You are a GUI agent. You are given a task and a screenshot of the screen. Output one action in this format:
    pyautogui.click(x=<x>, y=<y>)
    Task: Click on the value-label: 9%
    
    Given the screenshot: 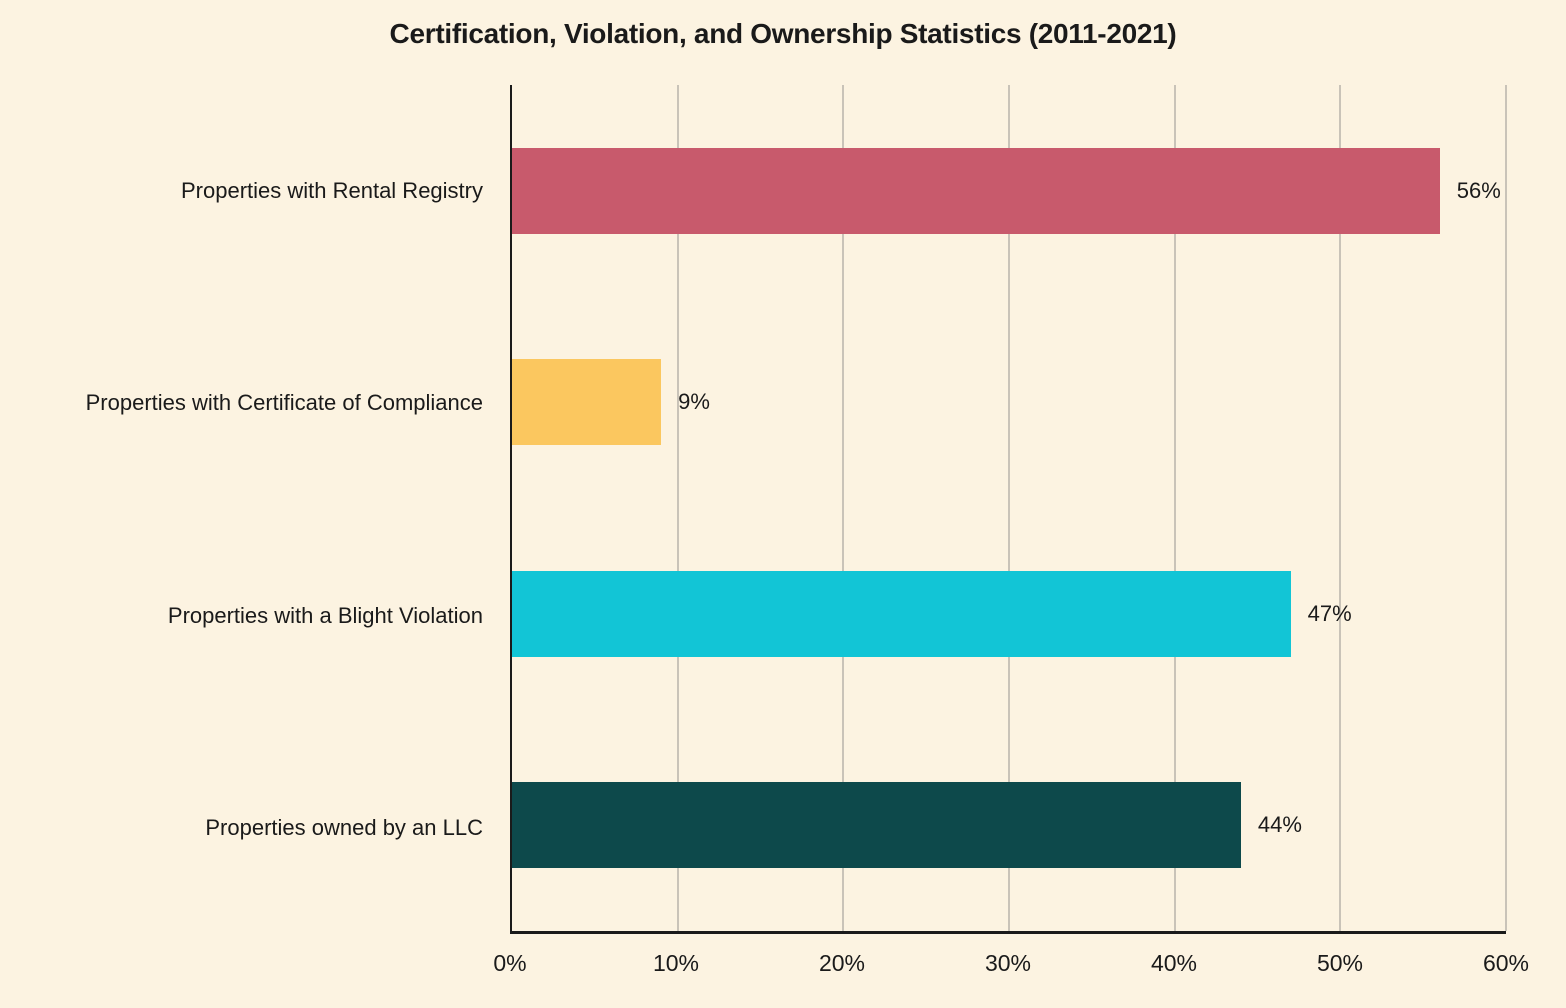 What is the action you would take?
    pyautogui.click(x=694, y=402)
    